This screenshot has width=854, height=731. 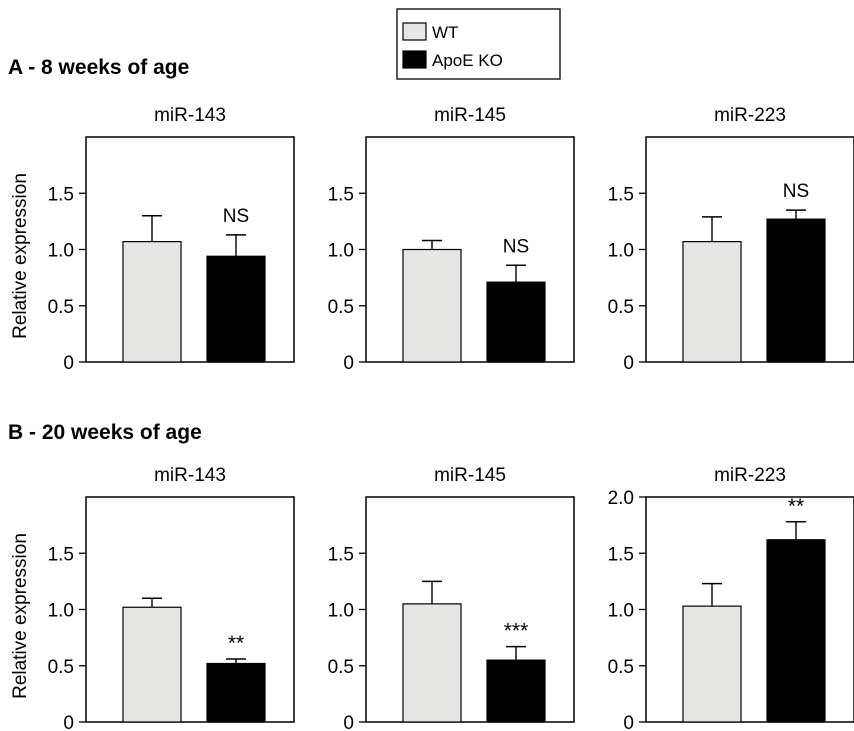 I want to click on legend-label-apoe-ko: ApoE KO, so click(x=467, y=60).